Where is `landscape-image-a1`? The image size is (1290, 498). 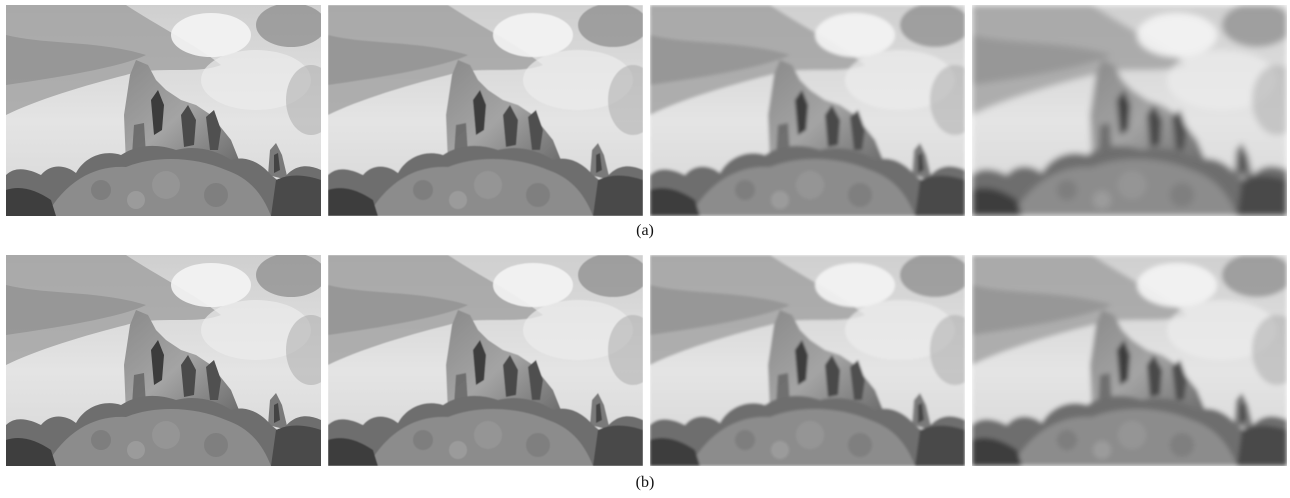 landscape-image-a1 is located at coordinates (163, 110).